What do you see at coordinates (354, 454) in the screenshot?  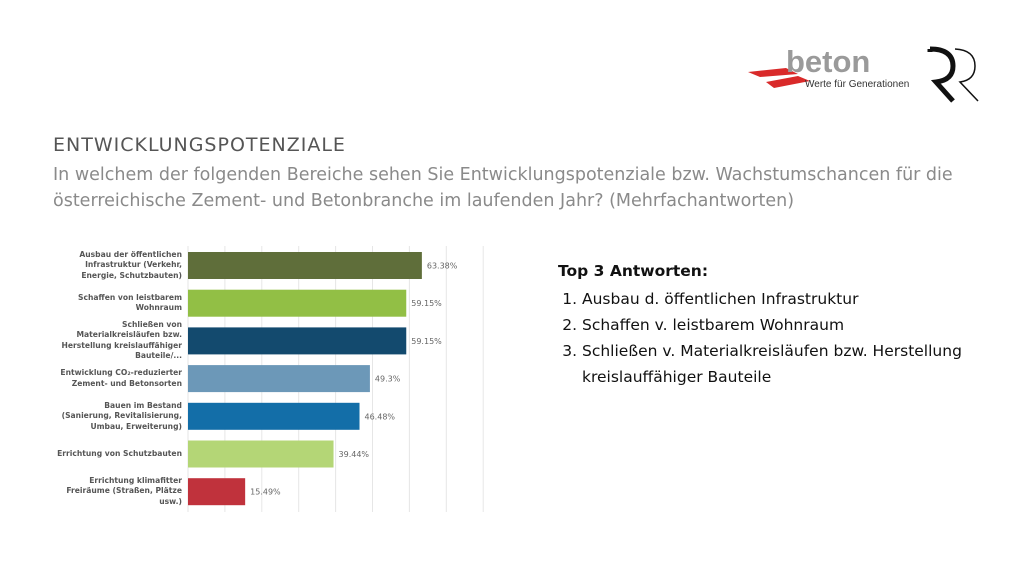 I see `data-label: 39.44%` at bounding box center [354, 454].